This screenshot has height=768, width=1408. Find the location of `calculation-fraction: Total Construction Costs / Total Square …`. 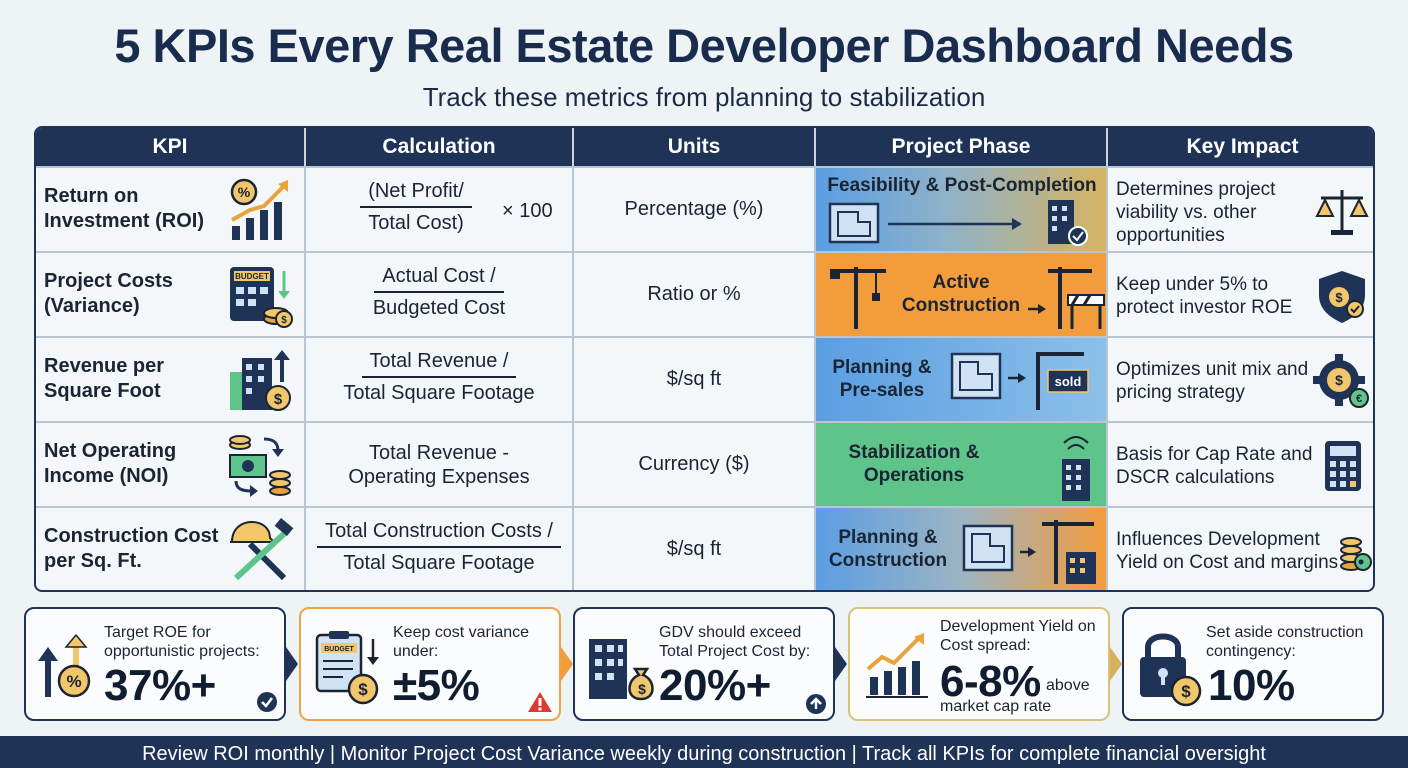

calculation-fraction: Total Construction Costs / Total Square … is located at coordinates (439, 547).